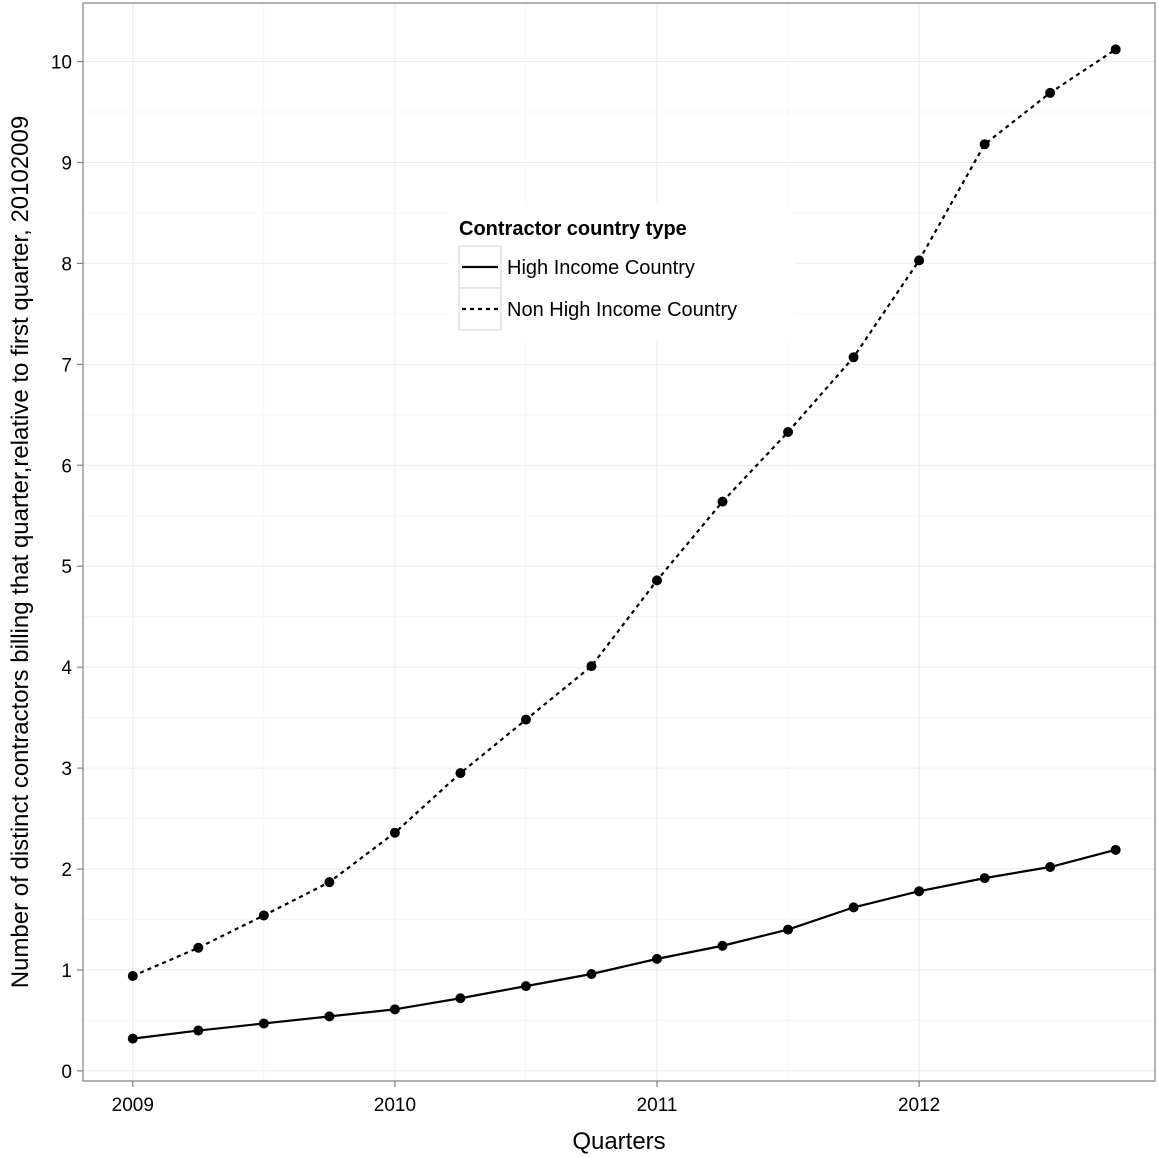 This screenshot has height=1157, width=1159. What do you see at coordinates (66, 264) in the screenshot?
I see `y-tick-label: 8` at bounding box center [66, 264].